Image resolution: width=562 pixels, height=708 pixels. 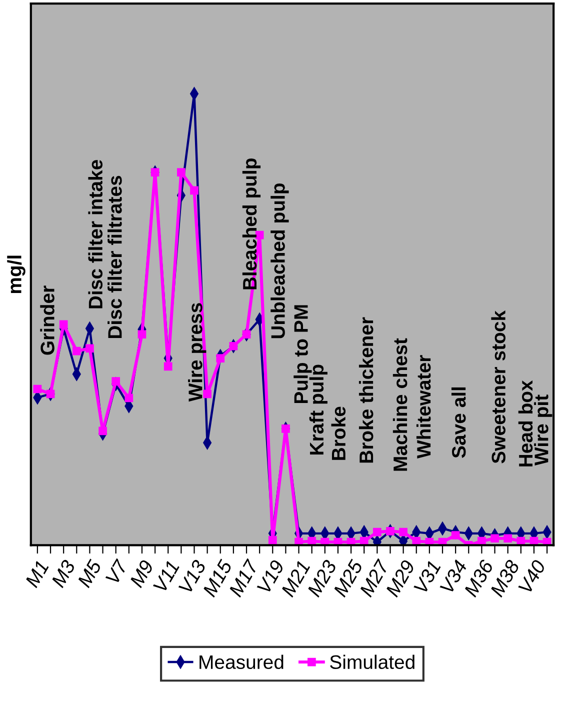 I want to click on x-tick-label: V7, so click(x=116, y=571).